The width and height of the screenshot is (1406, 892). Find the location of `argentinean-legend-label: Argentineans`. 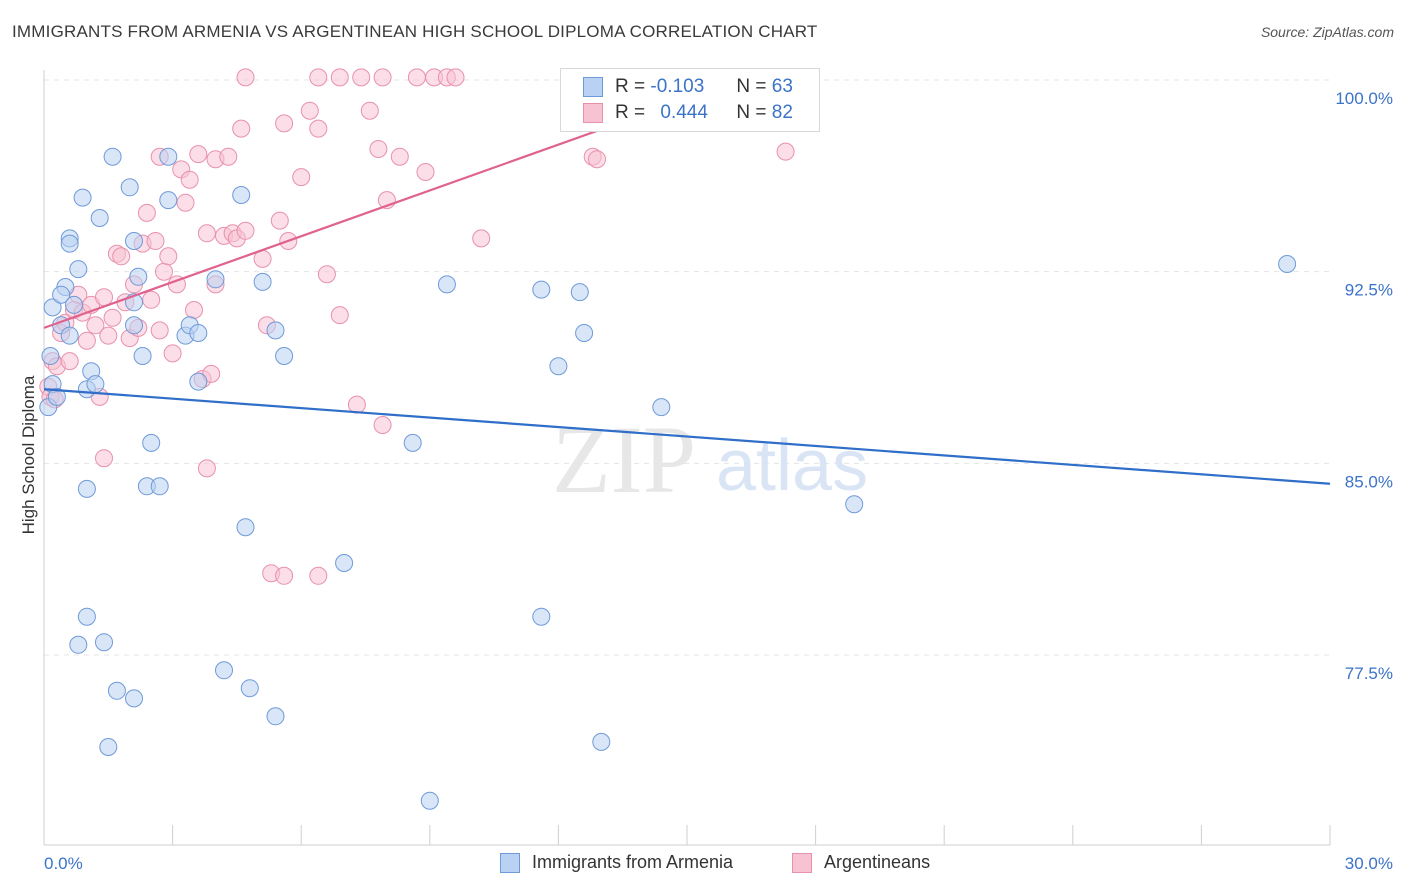

argentinean-legend-label: Argentineans is located at coordinates (877, 862).